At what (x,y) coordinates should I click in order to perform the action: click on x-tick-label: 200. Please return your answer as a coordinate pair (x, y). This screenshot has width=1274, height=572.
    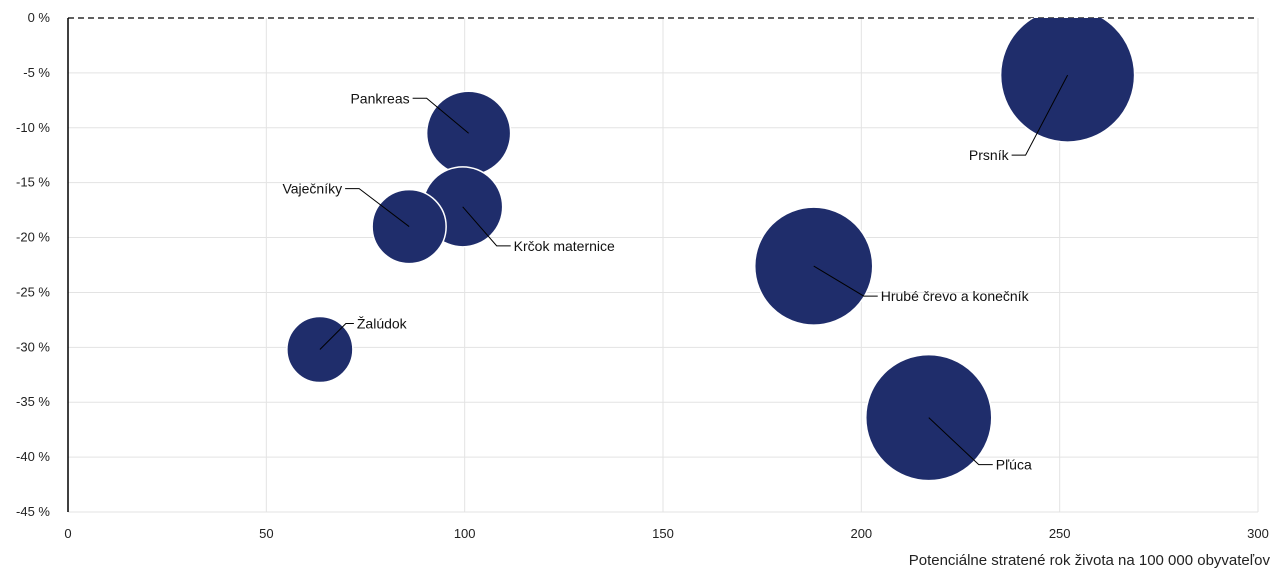
    Looking at the image, I should click on (861, 533).